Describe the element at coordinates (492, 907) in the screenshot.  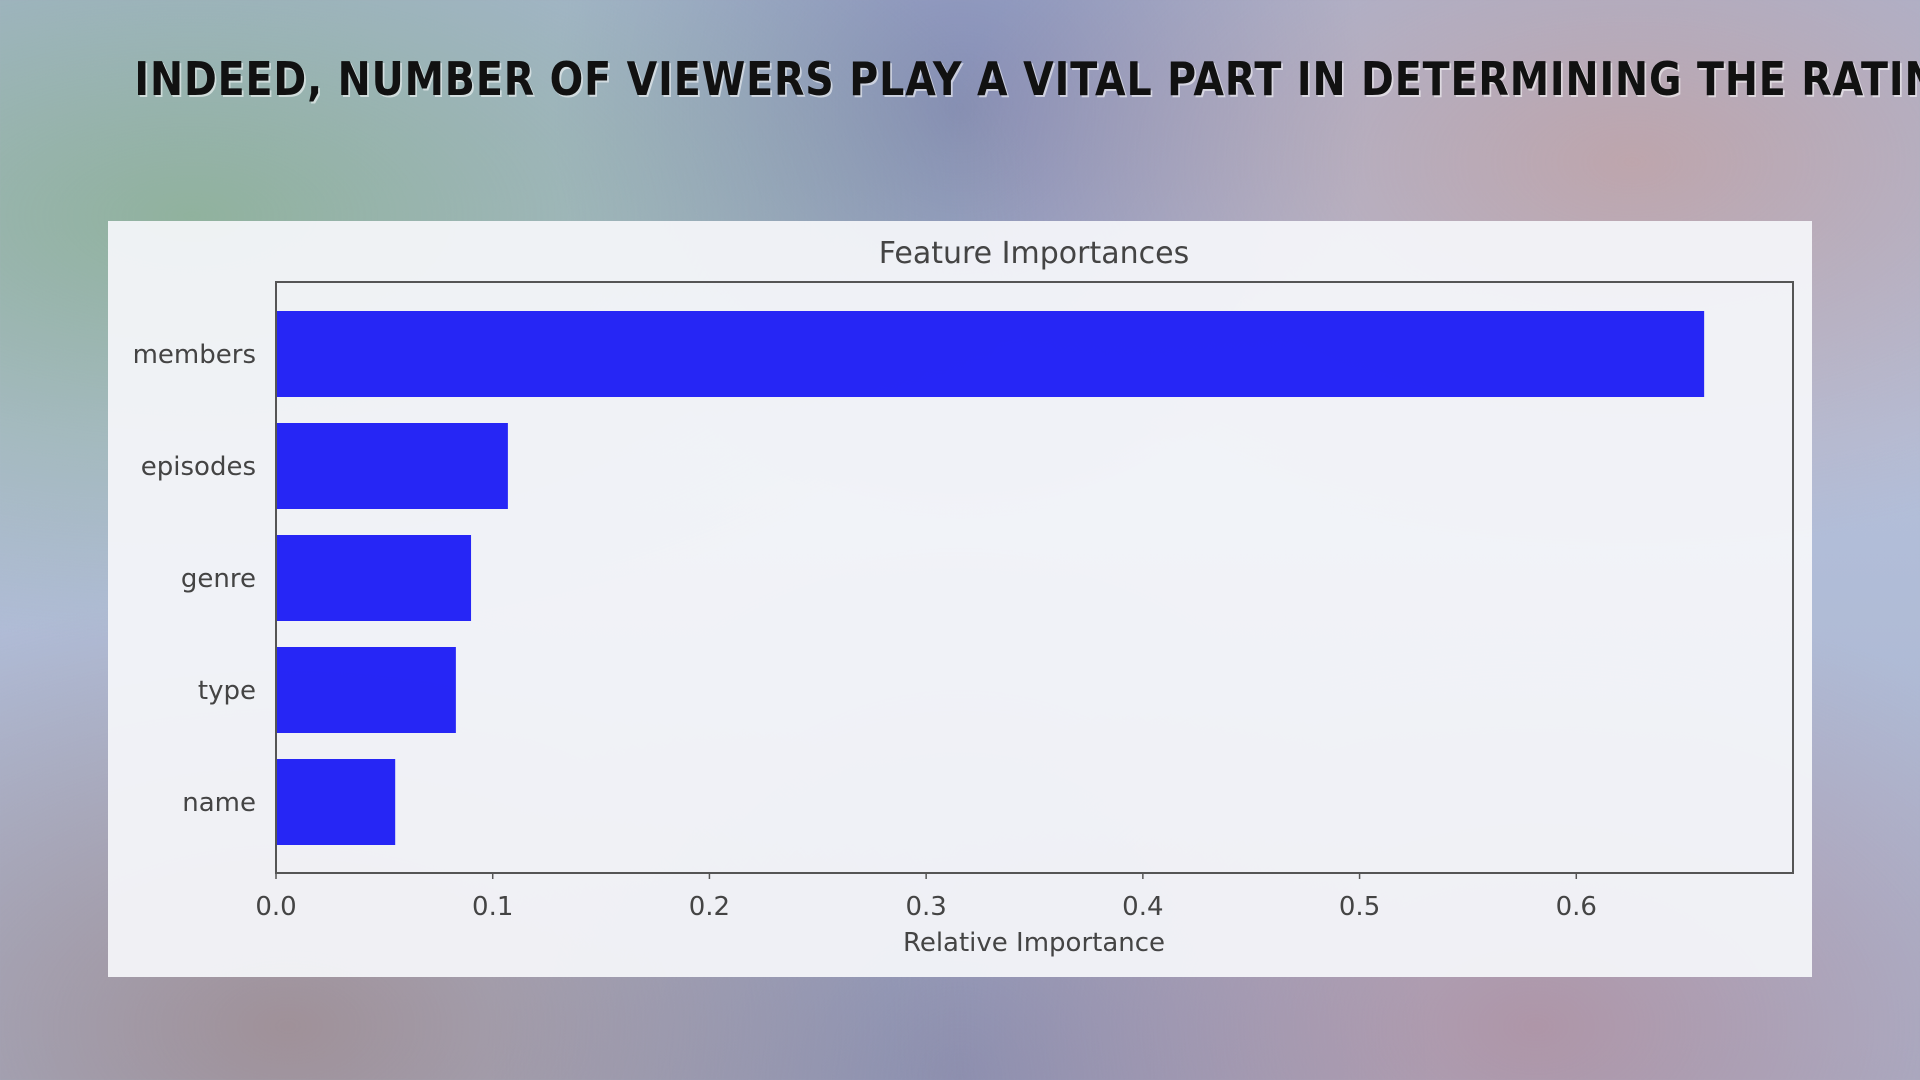
I see `x-tick-label: 0.1` at that location.